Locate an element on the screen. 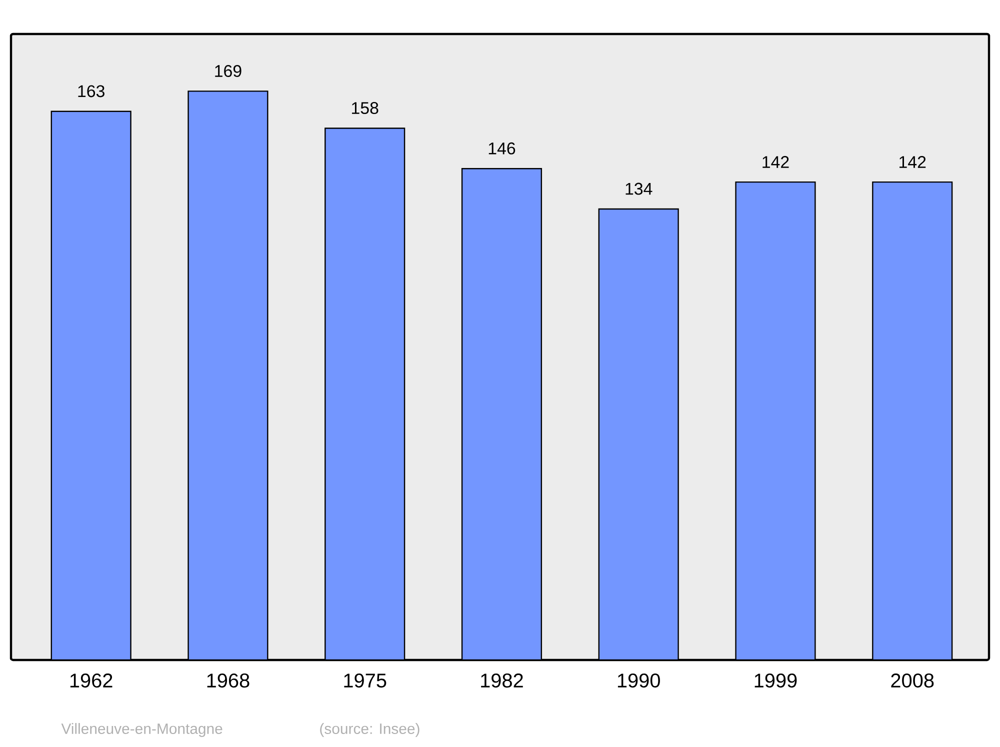 Image resolution: width=1000 pixels, height=747 pixels. text: Villeneuve-en-Montagne is located at coordinates (141, 730).